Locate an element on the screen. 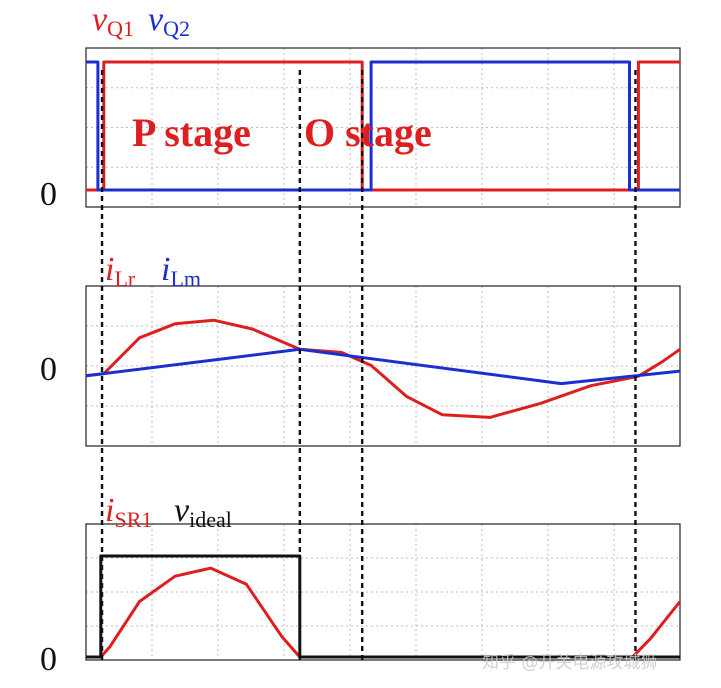 This screenshot has height=688, width=721. annotation-o-stage: O stage is located at coordinates (368, 132).